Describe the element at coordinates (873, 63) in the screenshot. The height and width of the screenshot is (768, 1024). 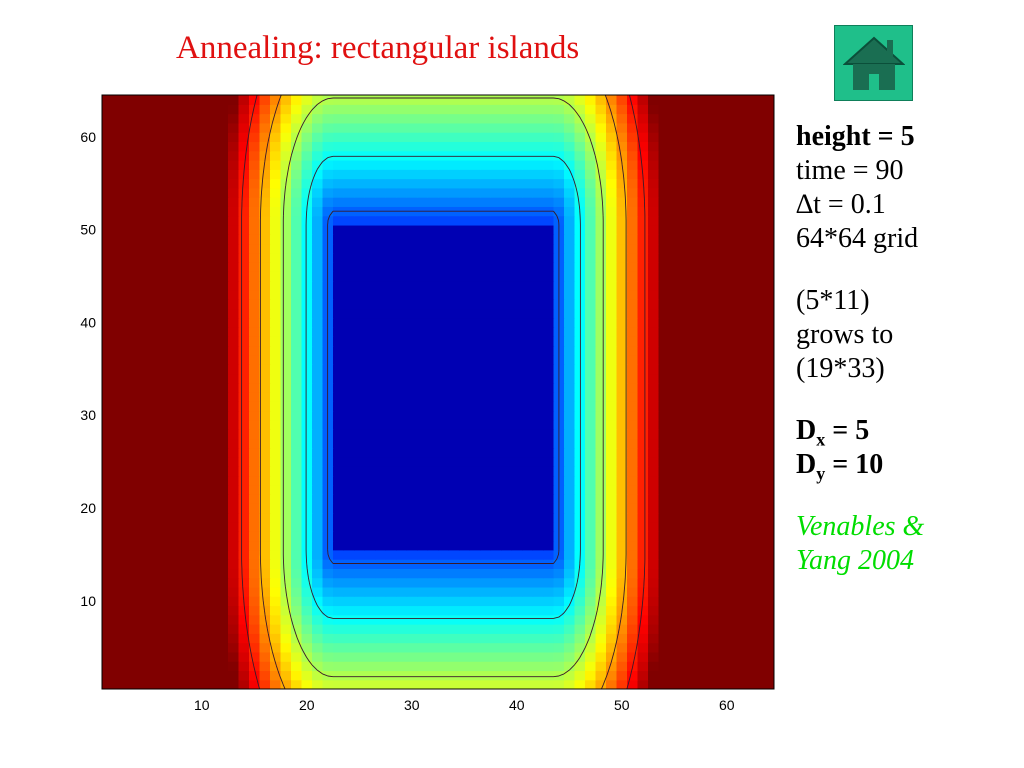
I see `home-button` at that location.